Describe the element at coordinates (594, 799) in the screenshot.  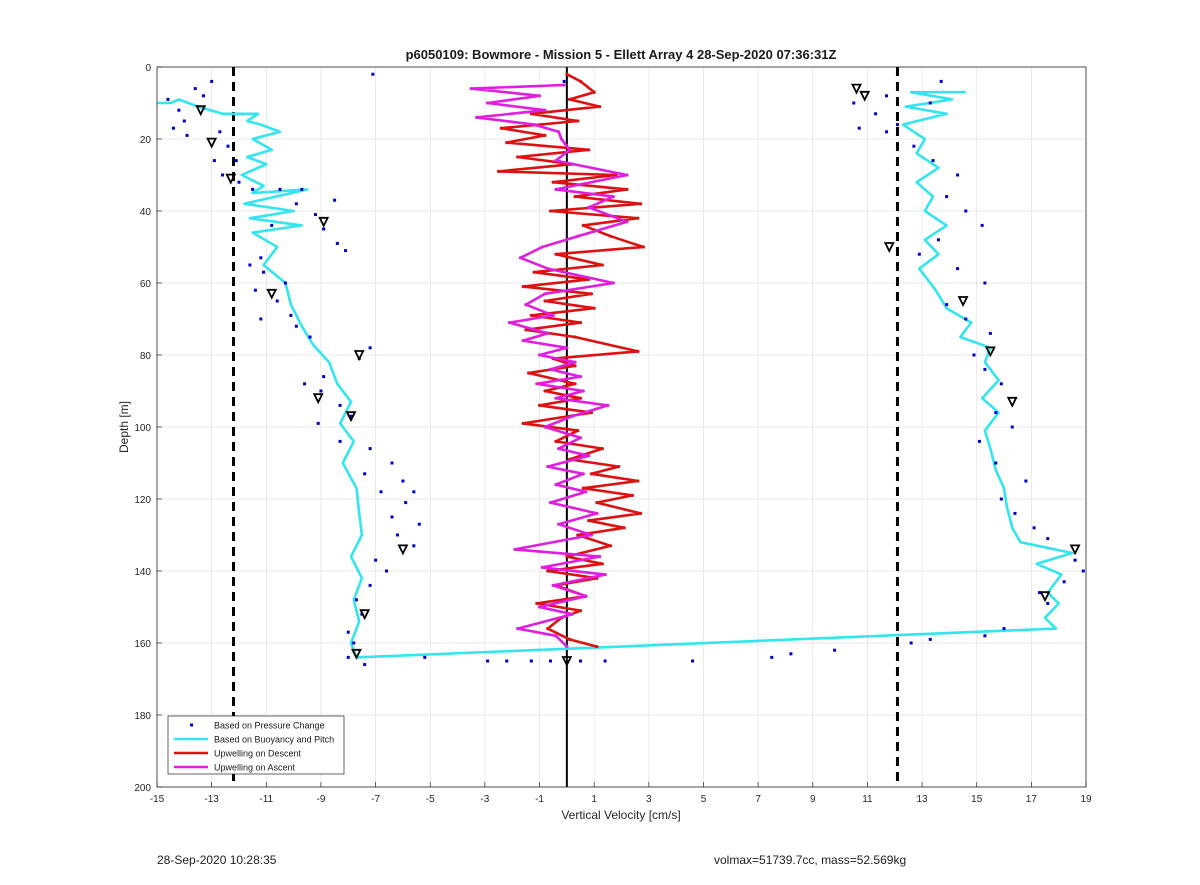
I see `x-tick-label: 1` at that location.